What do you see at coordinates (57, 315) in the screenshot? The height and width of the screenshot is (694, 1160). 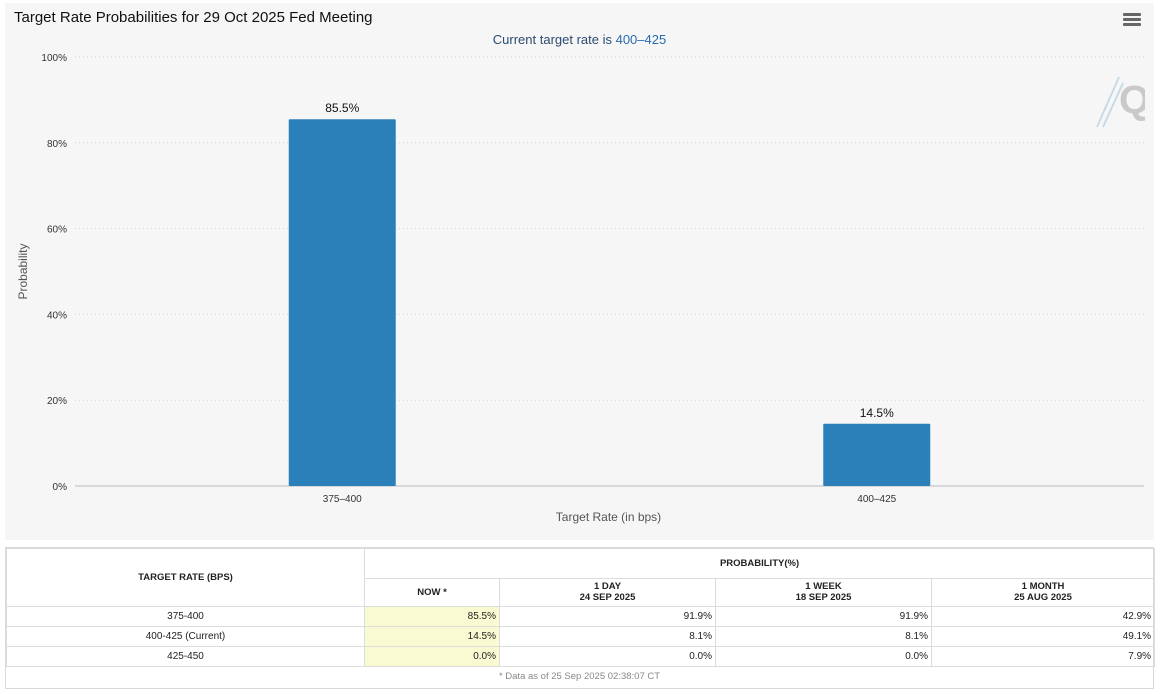 I see `y-tick-label: 40%` at bounding box center [57, 315].